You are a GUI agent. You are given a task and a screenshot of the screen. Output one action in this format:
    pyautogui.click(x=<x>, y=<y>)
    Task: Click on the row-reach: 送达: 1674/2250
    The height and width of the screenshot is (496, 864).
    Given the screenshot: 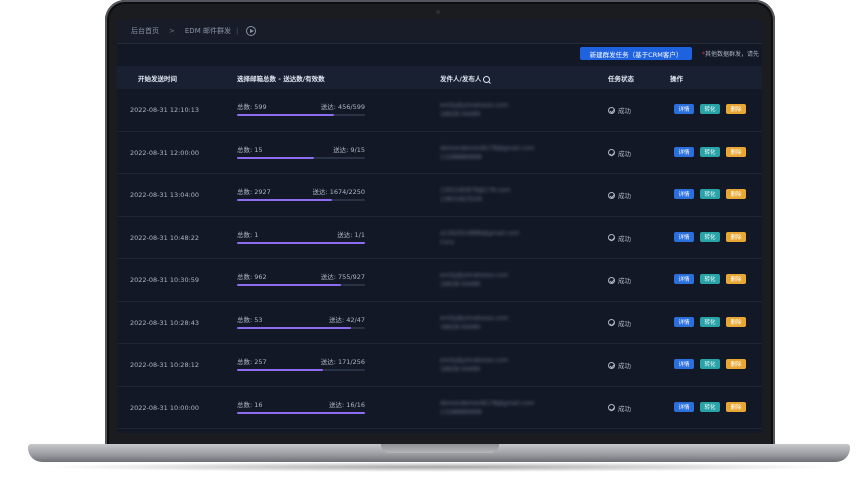 What is the action you would take?
    pyautogui.click(x=338, y=192)
    